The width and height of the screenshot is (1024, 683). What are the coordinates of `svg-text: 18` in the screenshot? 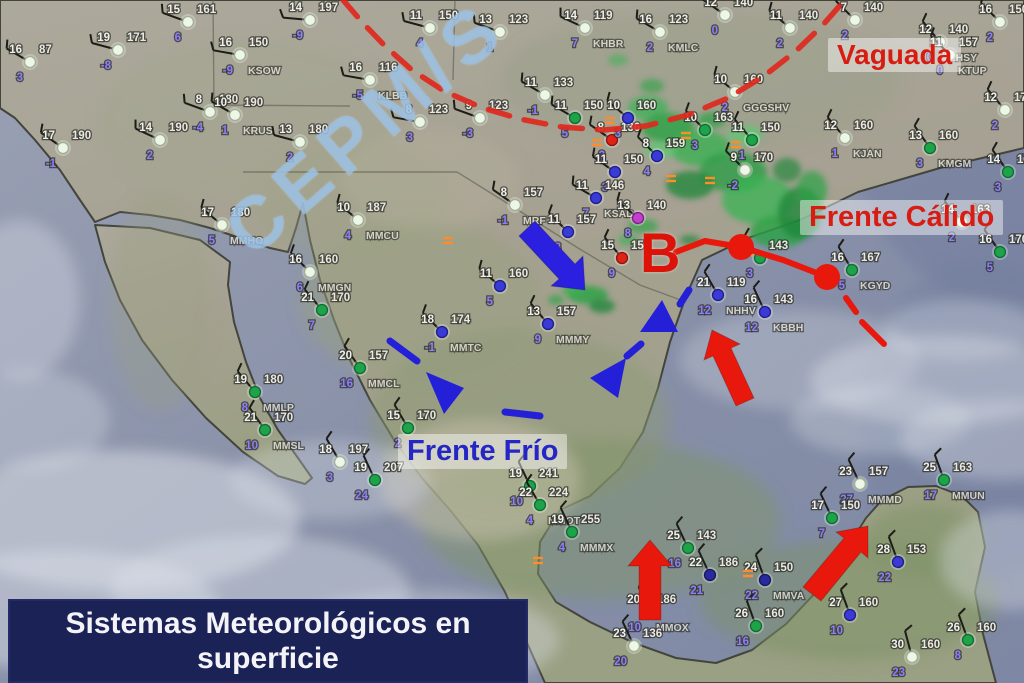 It's located at (427, 320).